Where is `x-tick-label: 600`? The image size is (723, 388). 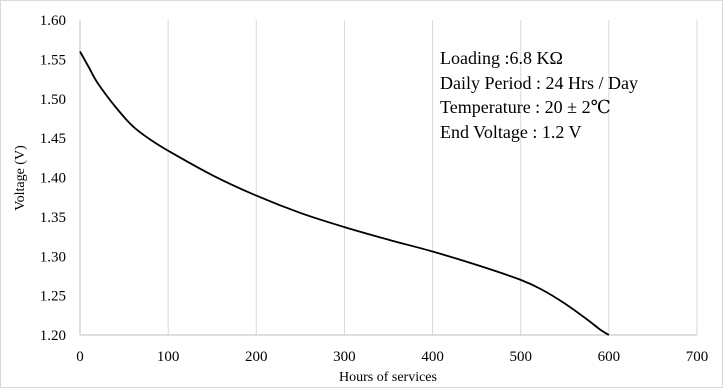 x-tick-label: 600 is located at coordinates (609, 357).